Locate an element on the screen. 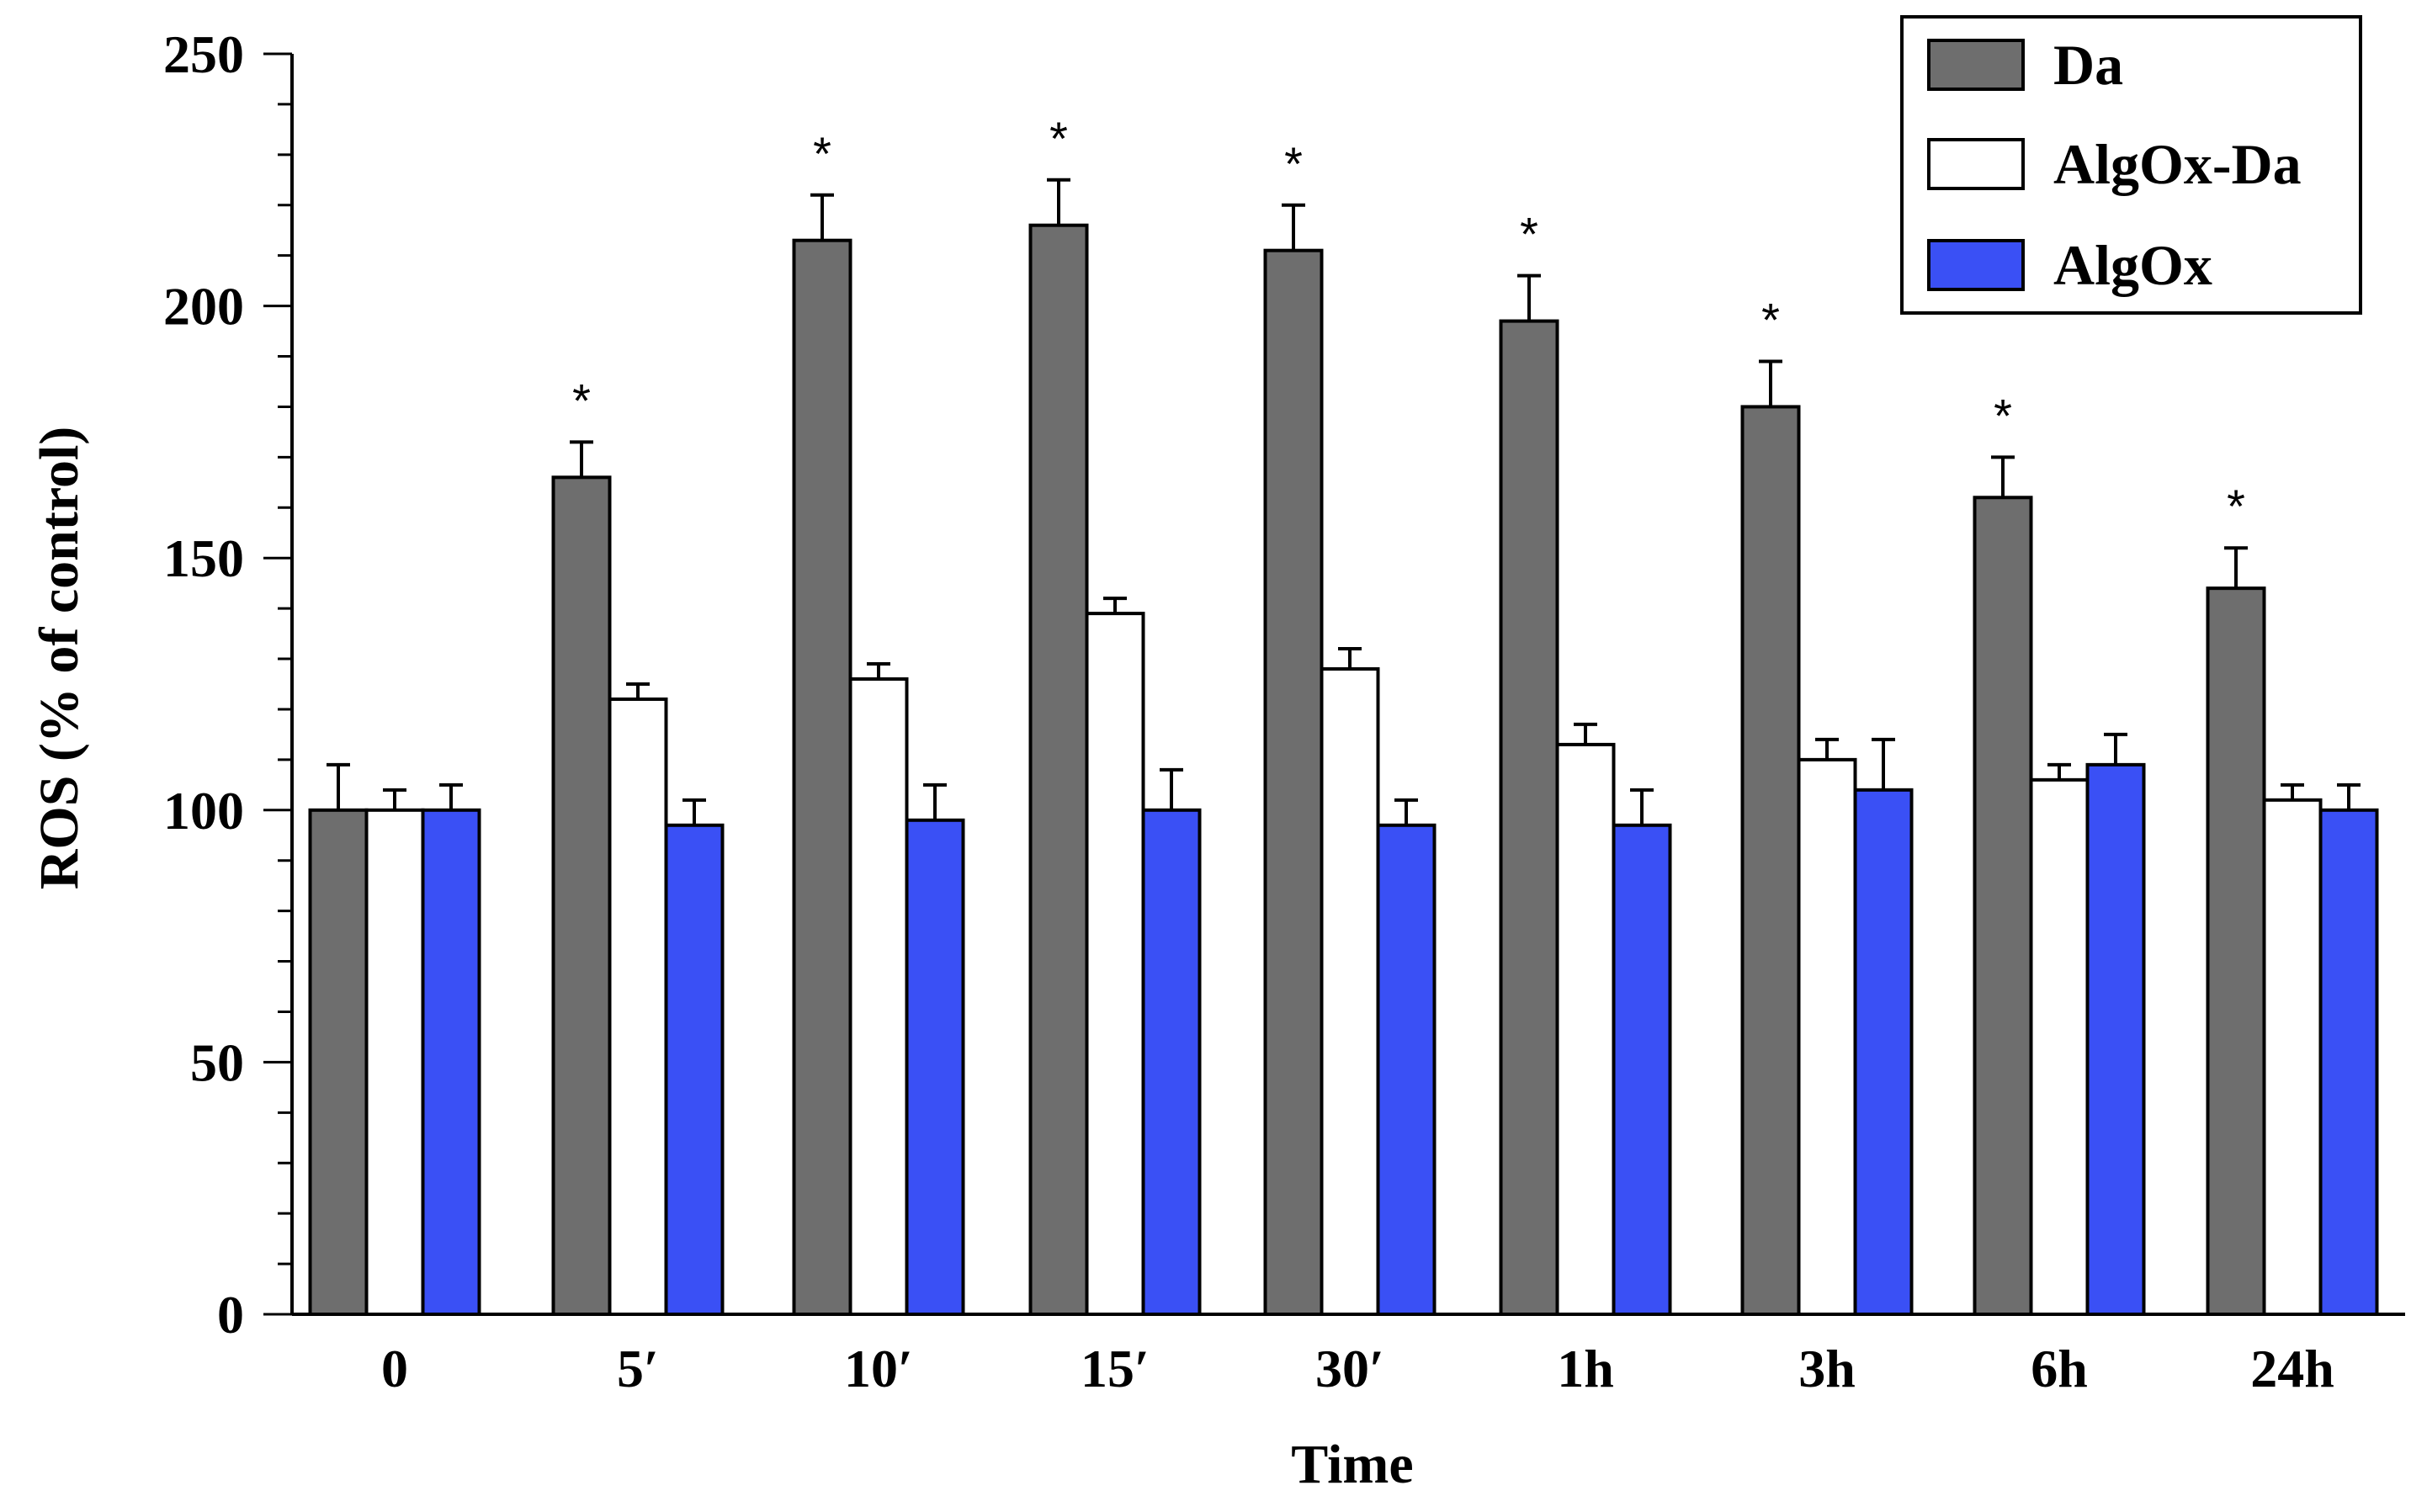 The height and width of the screenshot is (1512, 2427). x-tick-label: 24h is located at coordinates (2292, 1368).